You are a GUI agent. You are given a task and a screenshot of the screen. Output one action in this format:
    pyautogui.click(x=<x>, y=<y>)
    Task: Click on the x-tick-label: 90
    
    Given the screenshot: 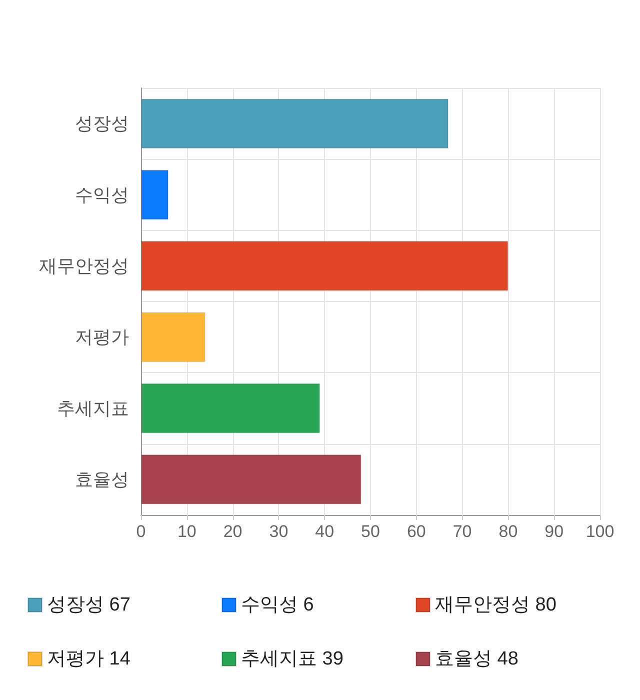 What is the action you would take?
    pyautogui.click(x=554, y=531)
    